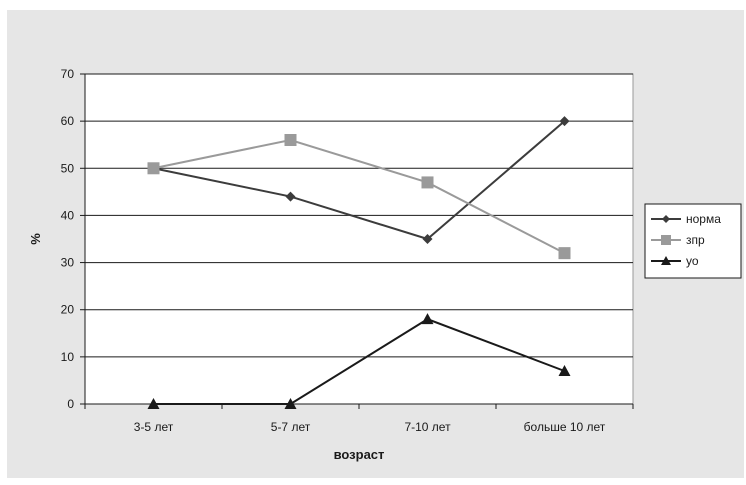  I want to click on legend-label: уо, so click(692, 261).